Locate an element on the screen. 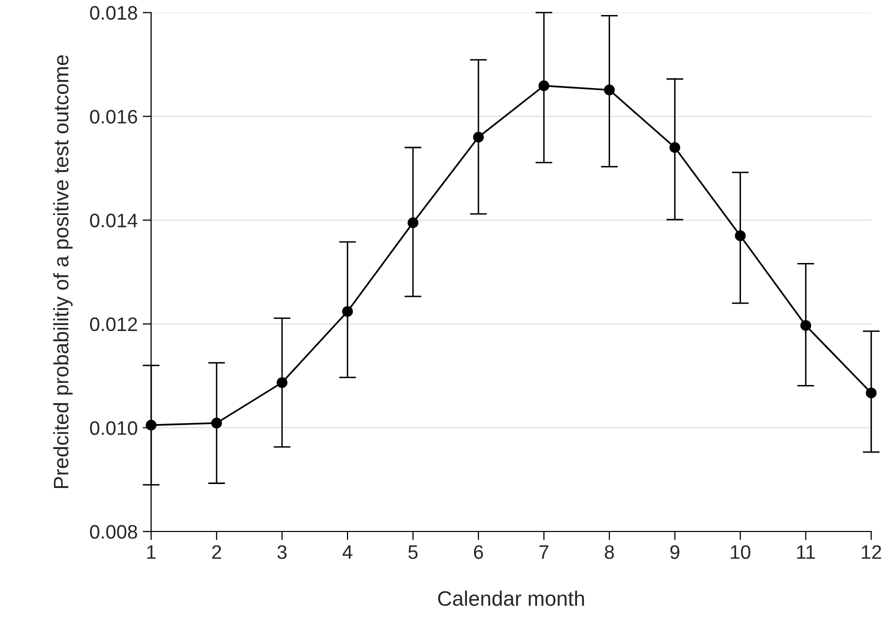 This screenshot has width=889, height=629. x-tick-label: 1 is located at coordinates (151, 552).